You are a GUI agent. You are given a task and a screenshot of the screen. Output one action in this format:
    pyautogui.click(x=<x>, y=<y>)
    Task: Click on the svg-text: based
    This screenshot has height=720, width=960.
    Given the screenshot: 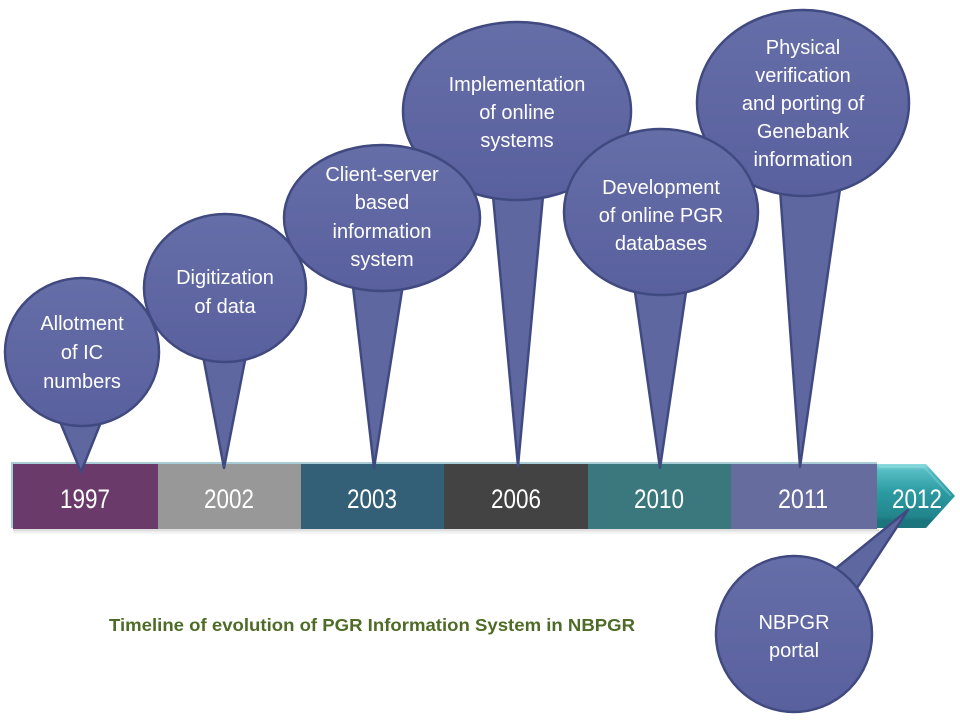 What is the action you would take?
    pyautogui.click(x=382, y=203)
    